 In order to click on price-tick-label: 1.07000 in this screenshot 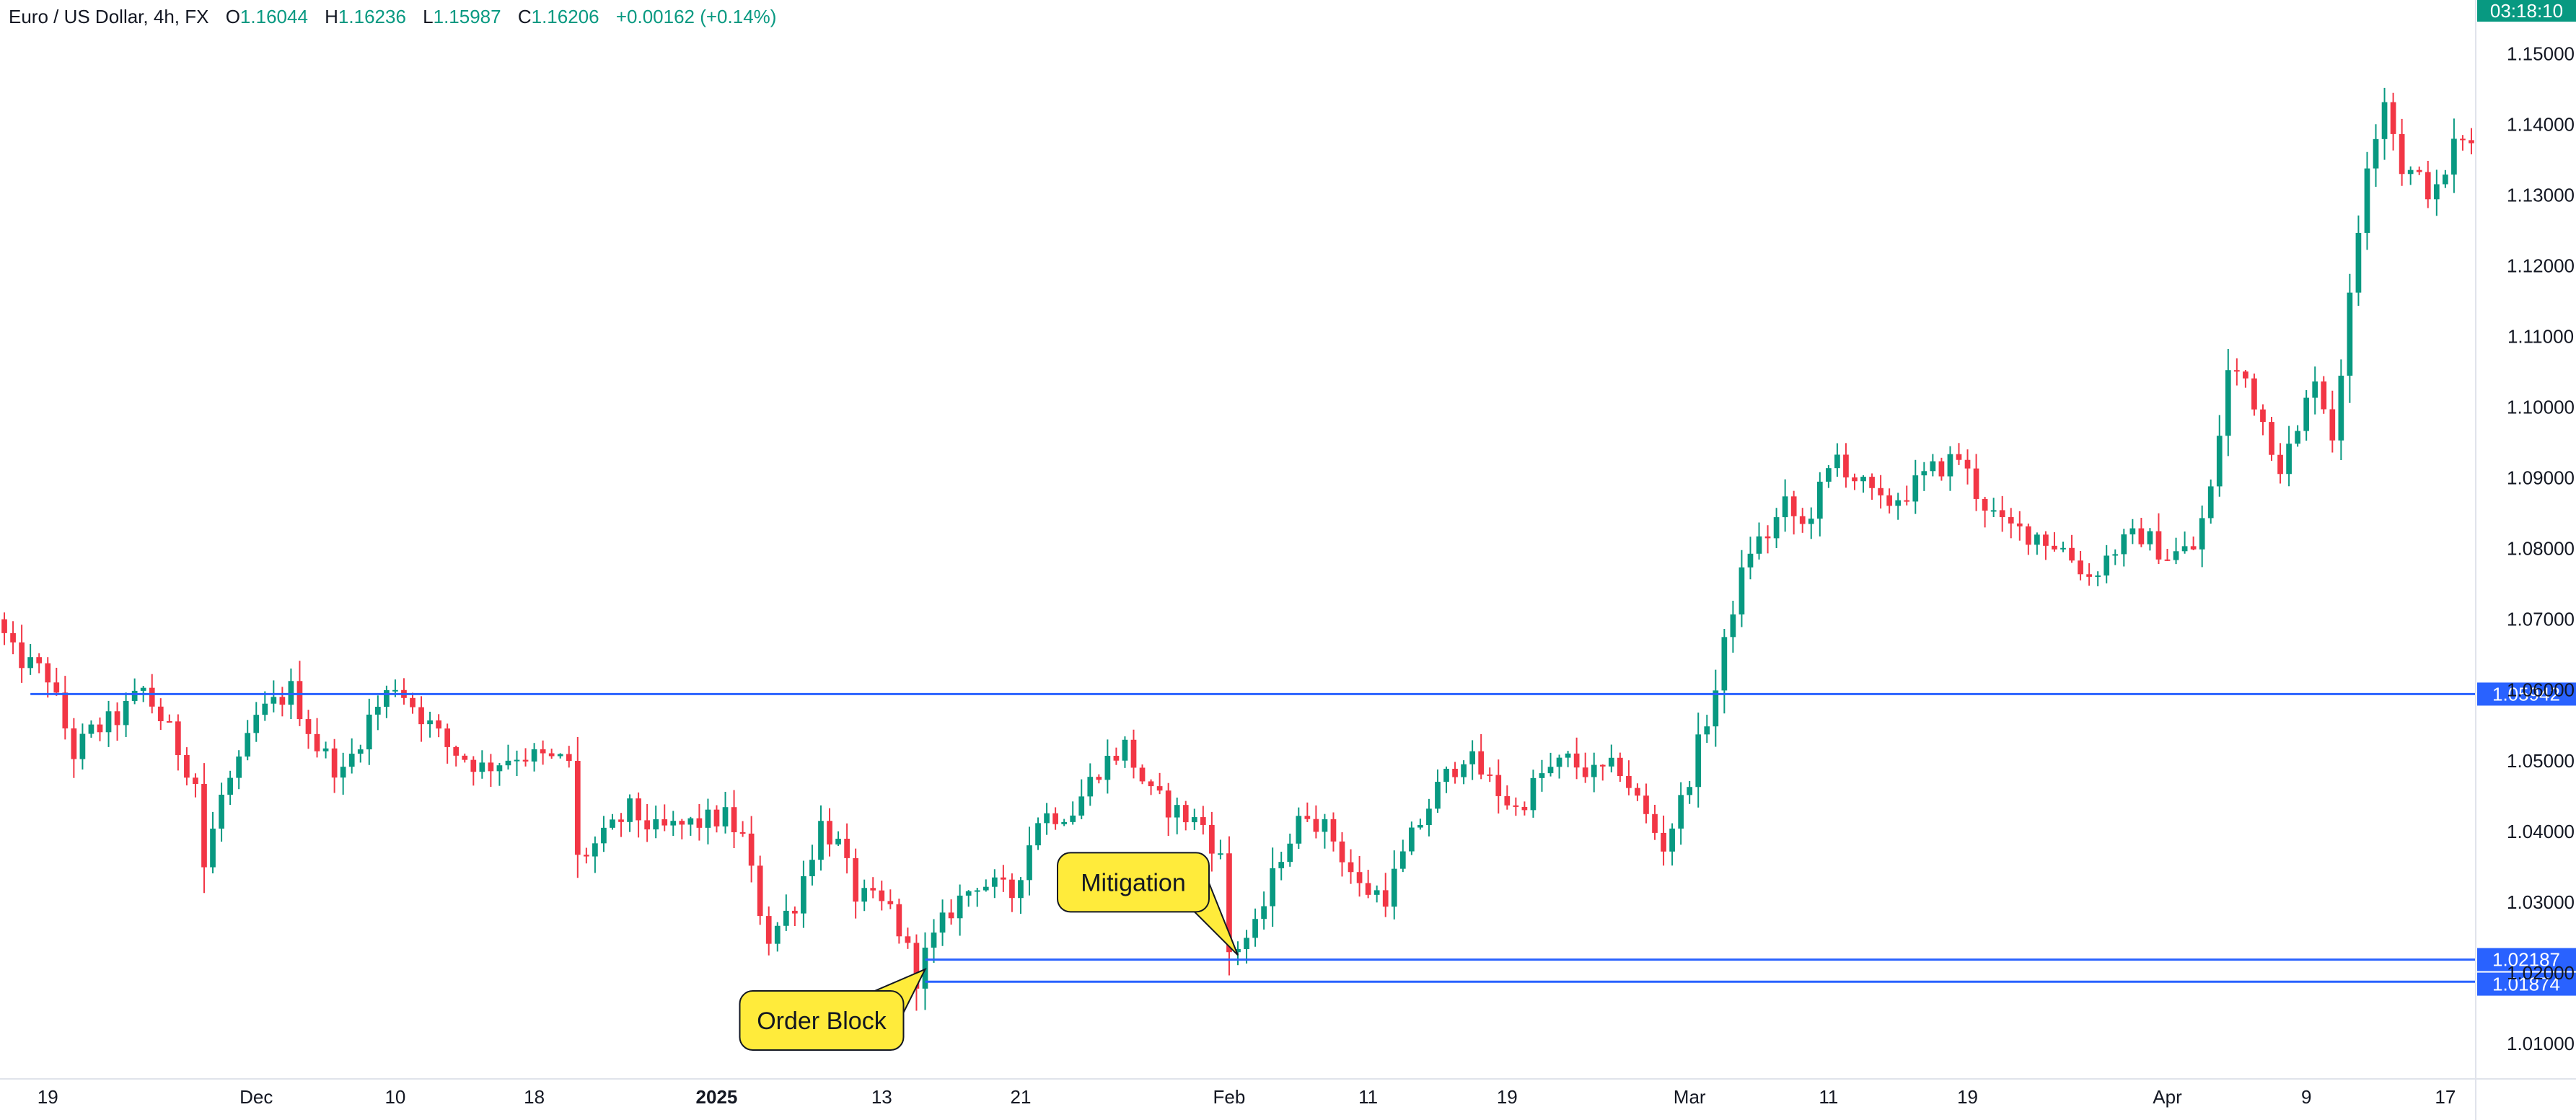, I will do `click(2541, 619)`.